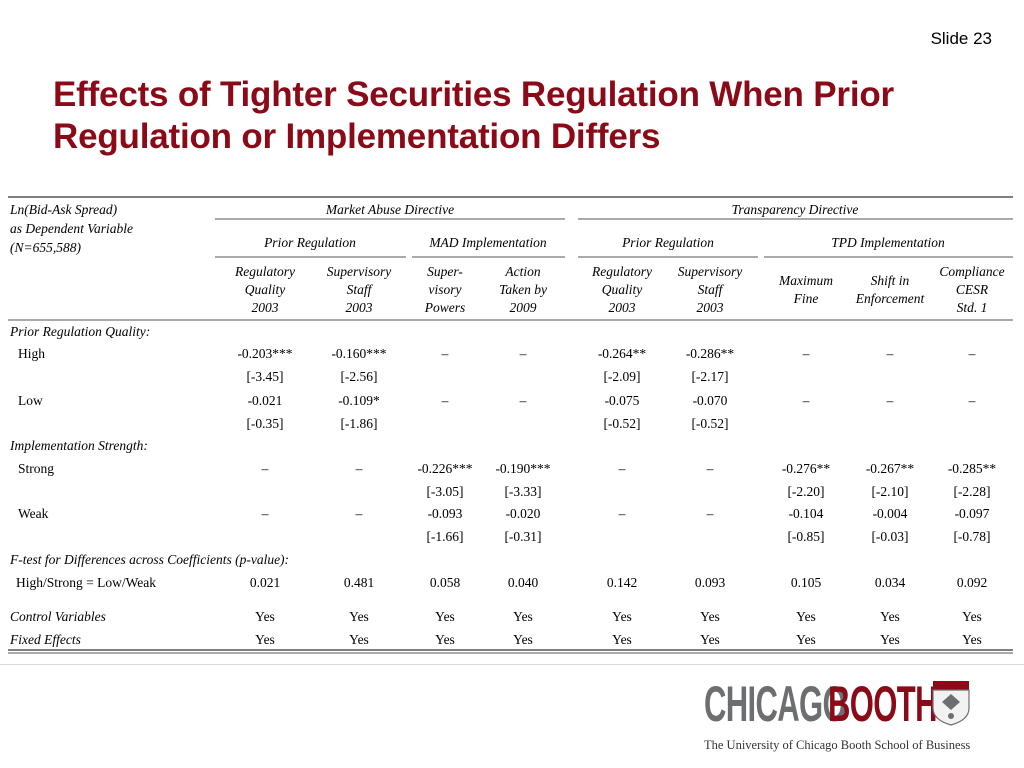  Describe the element at coordinates (512, 664) in the screenshot. I see `footer-divider` at that location.